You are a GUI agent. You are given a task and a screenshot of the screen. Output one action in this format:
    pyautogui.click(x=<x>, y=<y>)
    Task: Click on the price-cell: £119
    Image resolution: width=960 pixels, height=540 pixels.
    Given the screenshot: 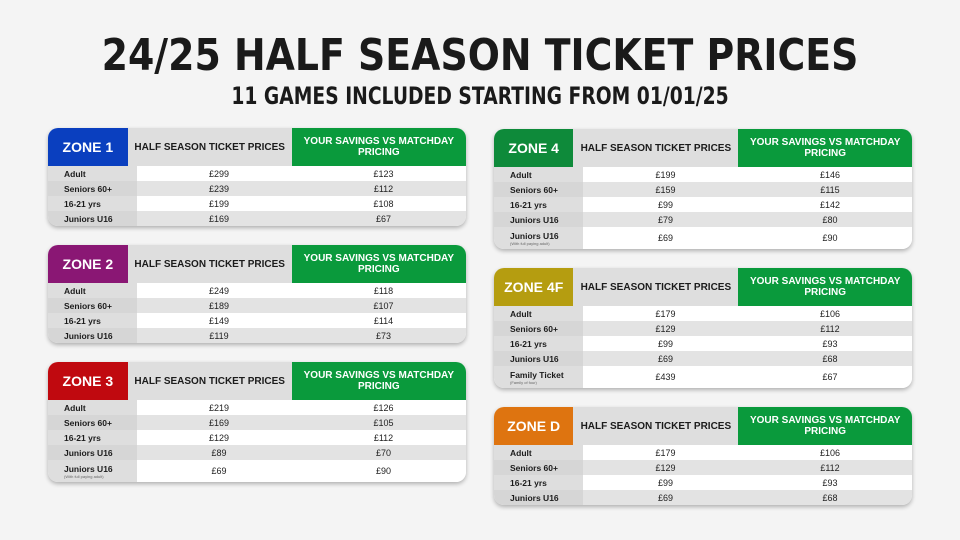 What is the action you would take?
    pyautogui.click(x=219, y=335)
    